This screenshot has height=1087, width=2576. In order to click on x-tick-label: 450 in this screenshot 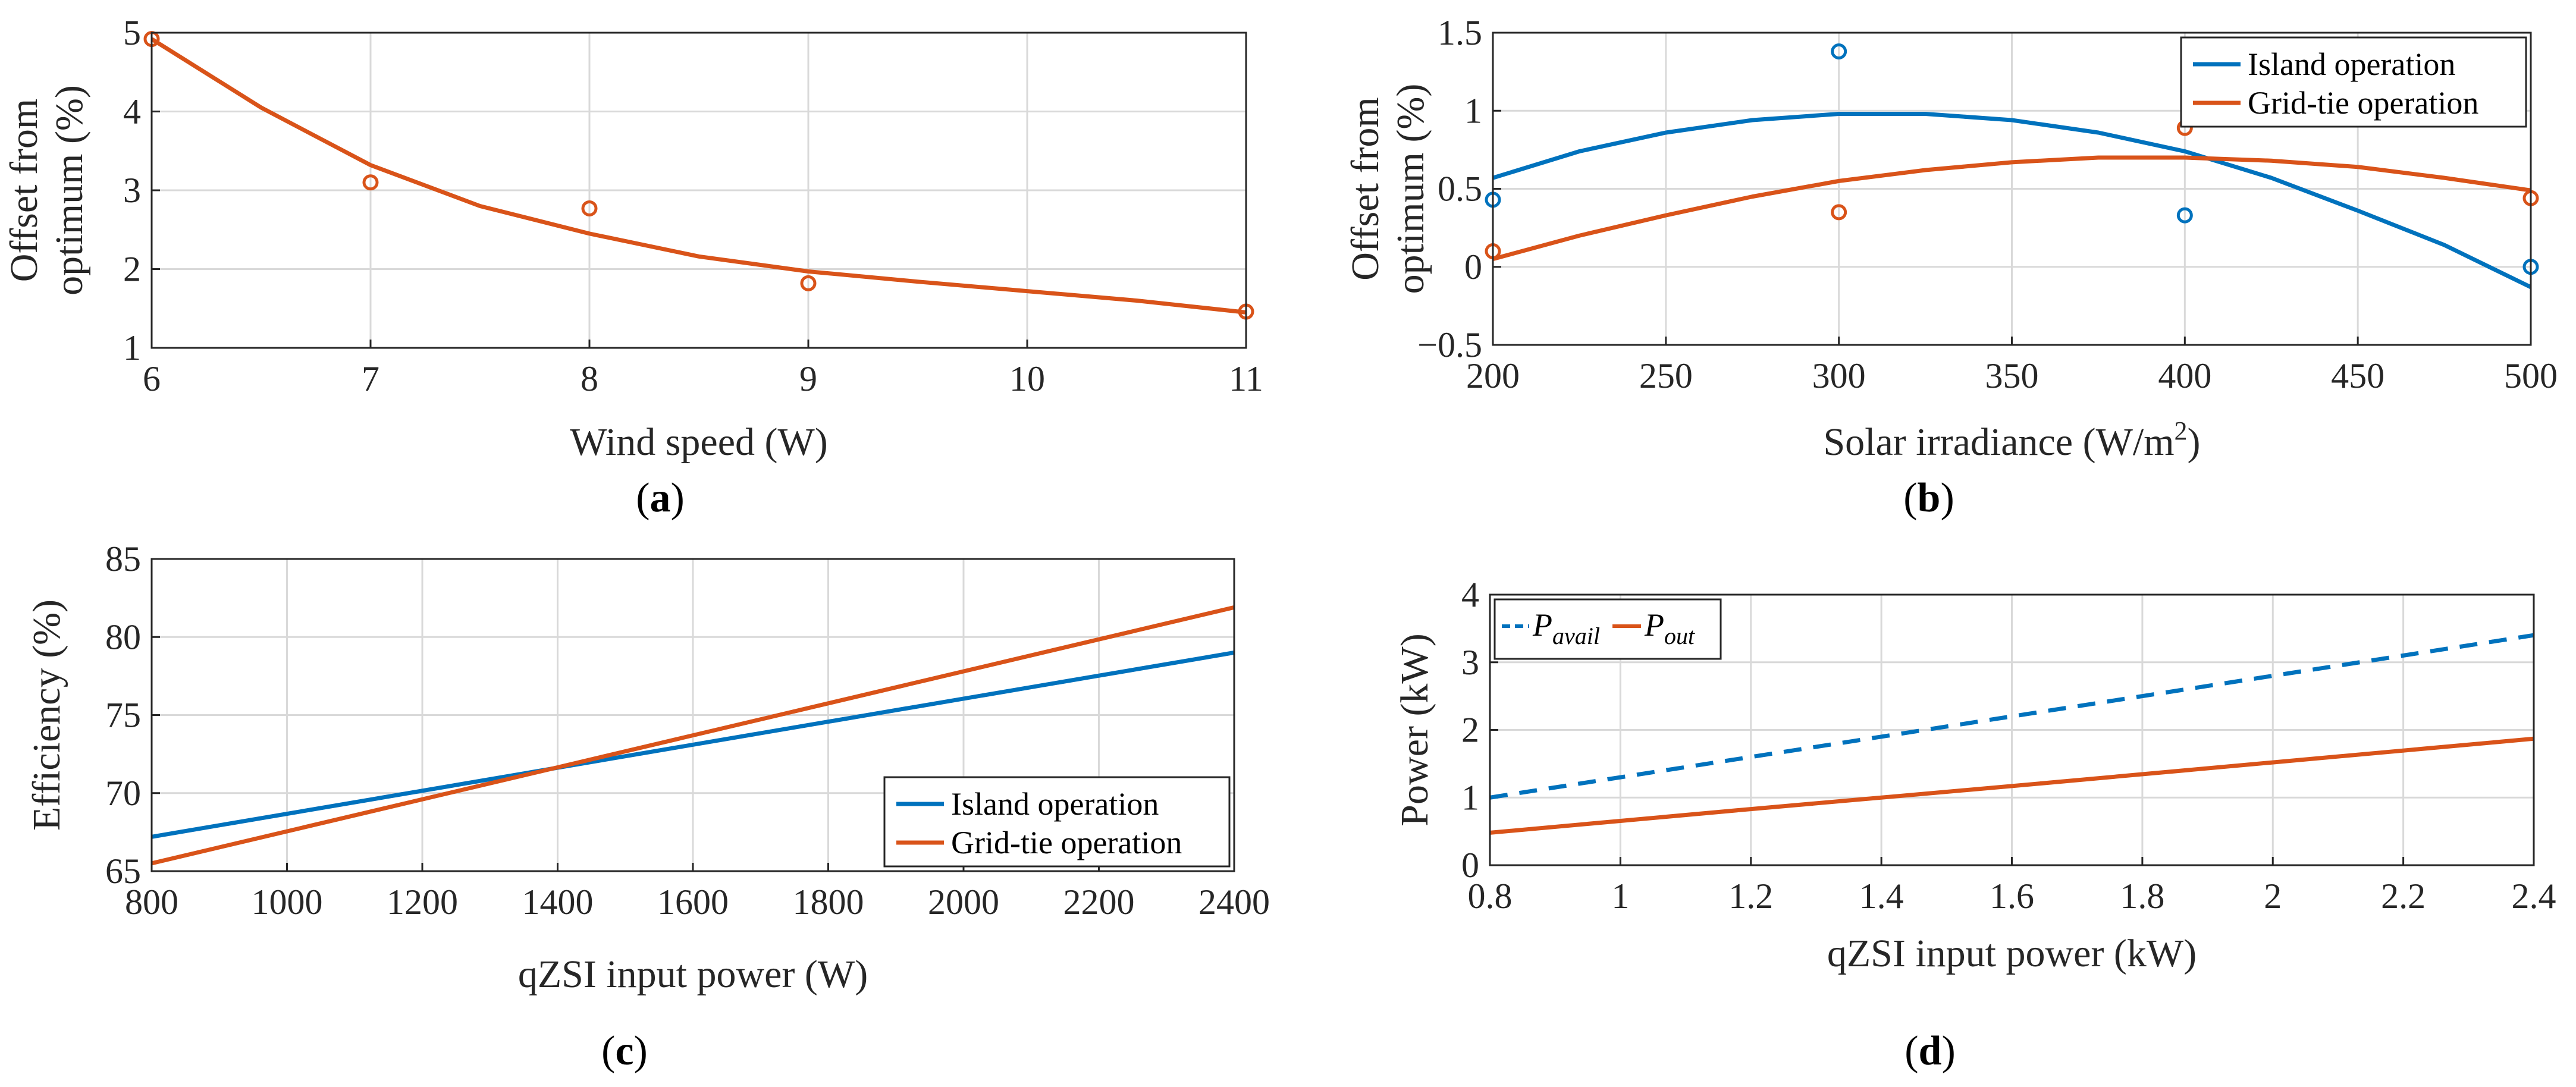, I will do `click(2357, 376)`.